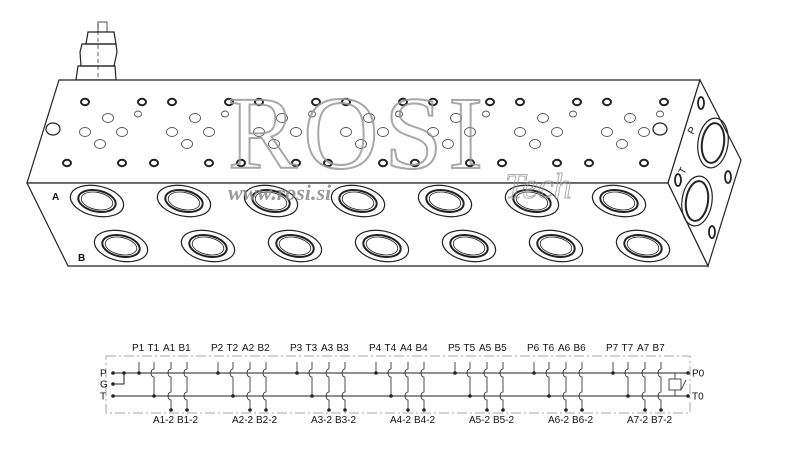 Image resolution: width=800 pixels, height=450 pixels. Describe the element at coordinates (81, 258) in the screenshot. I see `front-label-b: B` at that location.